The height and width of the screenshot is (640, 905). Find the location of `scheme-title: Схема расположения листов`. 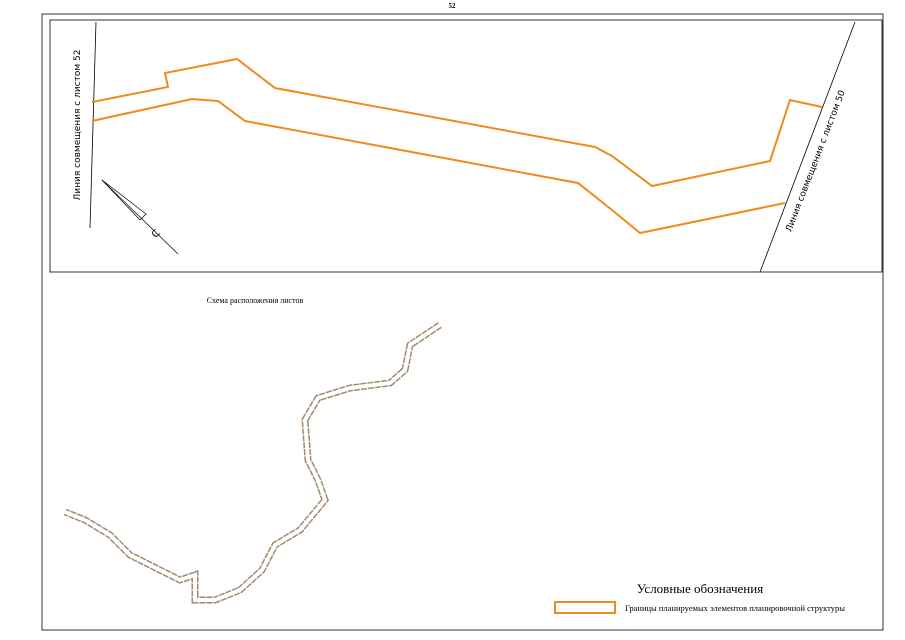

scheme-title: Схема расположения листов is located at coordinates (255, 300).